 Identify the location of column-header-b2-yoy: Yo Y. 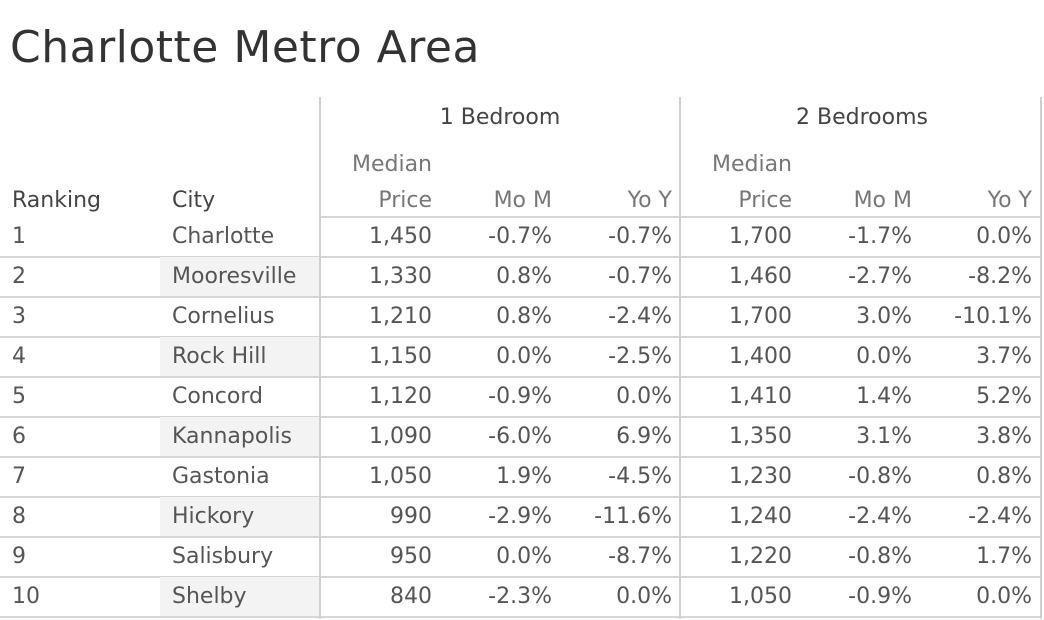
(1009, 200).